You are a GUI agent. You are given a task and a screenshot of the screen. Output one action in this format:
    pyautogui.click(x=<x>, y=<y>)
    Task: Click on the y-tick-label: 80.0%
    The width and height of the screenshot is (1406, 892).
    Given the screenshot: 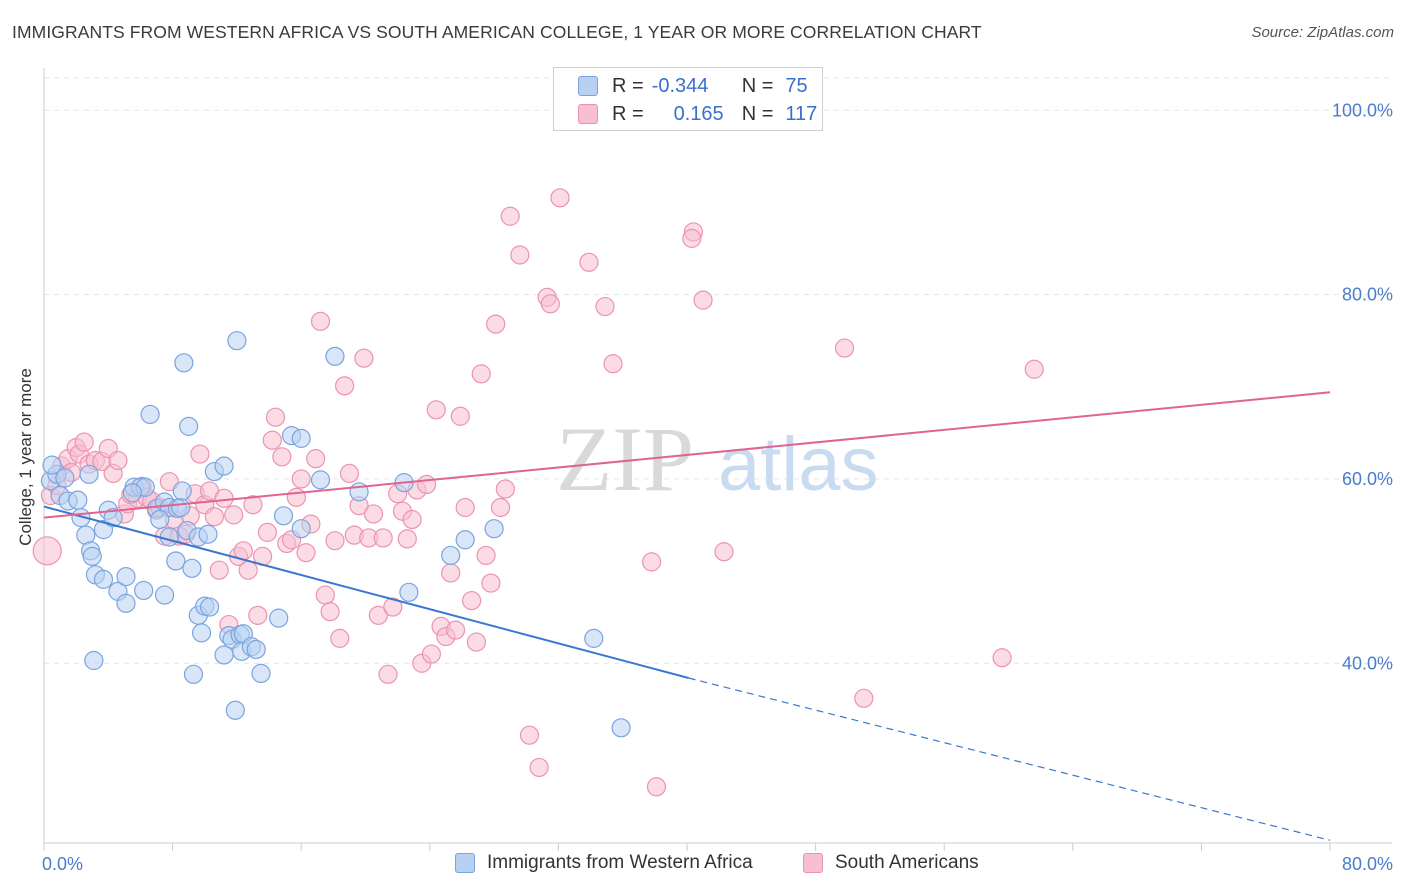 What is the action you would take?
    pyautogui.click(x=1367, y=295)
    